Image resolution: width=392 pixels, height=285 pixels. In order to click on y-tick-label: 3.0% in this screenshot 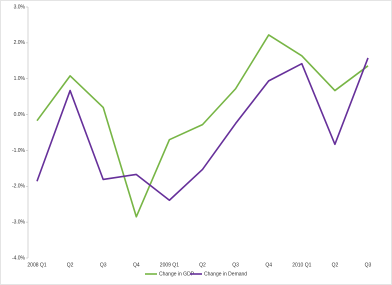, I will do `click(20, 7)`.